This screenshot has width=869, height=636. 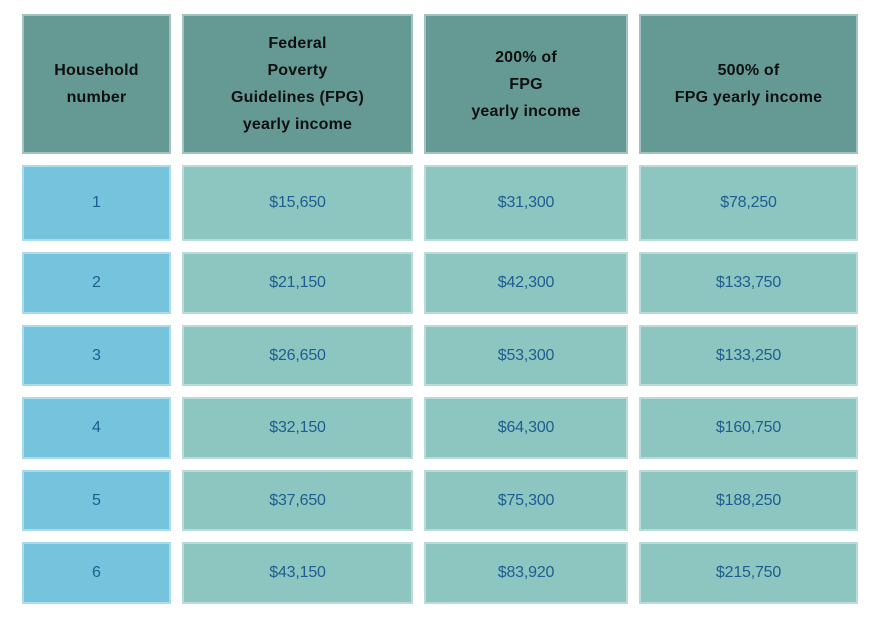 I want to click on cell-fpg-row1: $15,650, so click(x=297, y=203).